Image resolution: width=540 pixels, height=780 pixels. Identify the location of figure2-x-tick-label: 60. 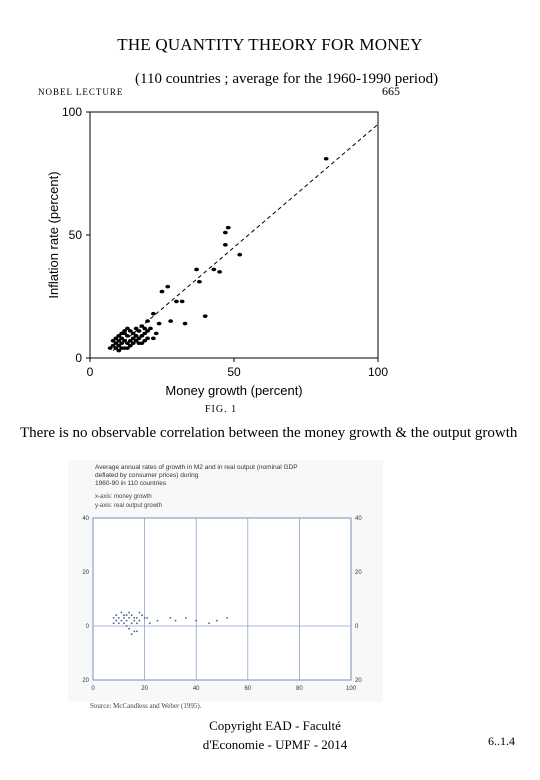
(247, 689).